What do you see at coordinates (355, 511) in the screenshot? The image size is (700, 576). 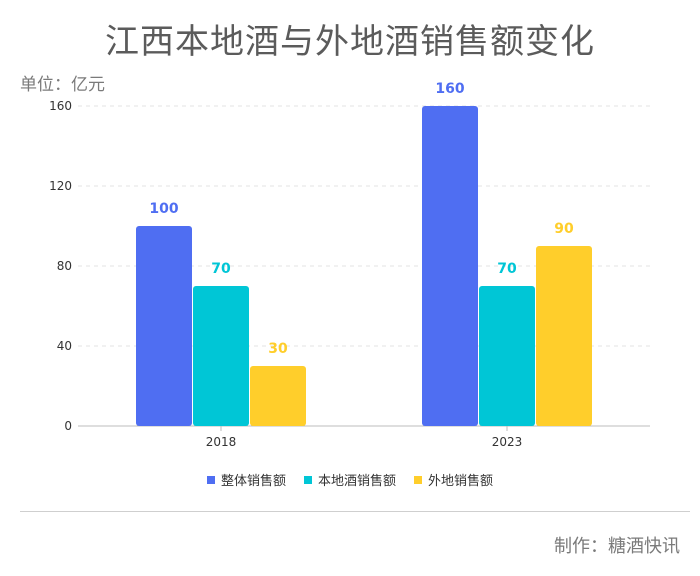 I see `footer-divider` at bounding box center [355, 511].